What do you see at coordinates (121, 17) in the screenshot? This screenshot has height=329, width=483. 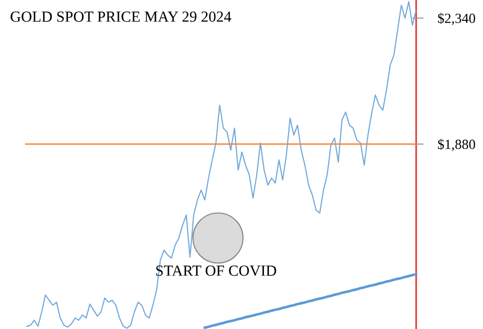 I see `text: GOLD SPOT PRICE MAY 29 2024` at bounding box center [121, 17].